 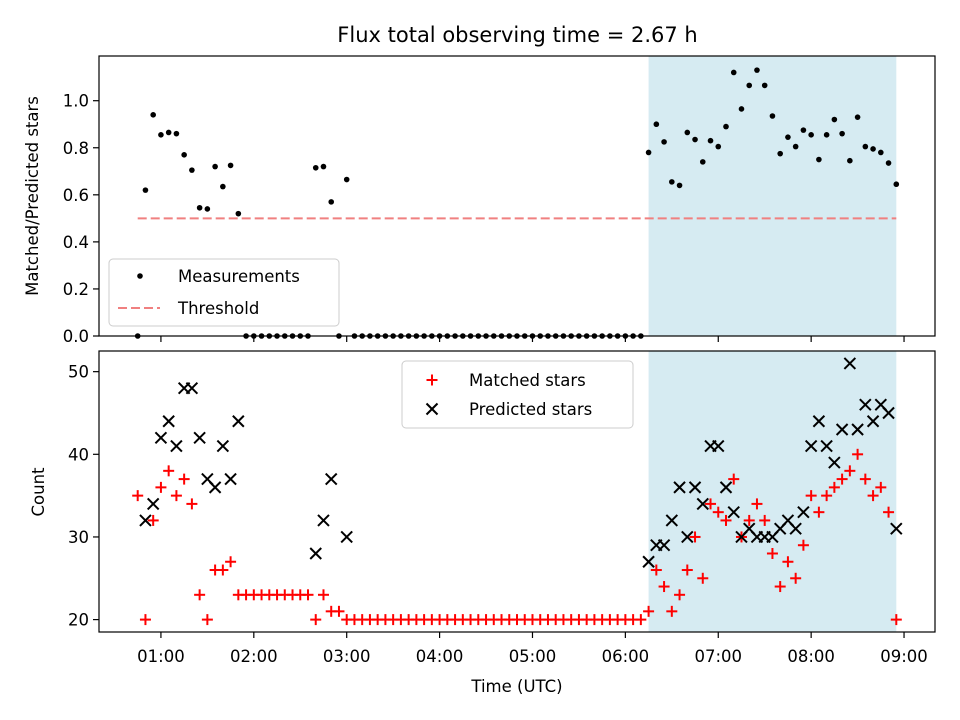 I want to click on count-y-tick-label: 40, so click(x=78, y=454).